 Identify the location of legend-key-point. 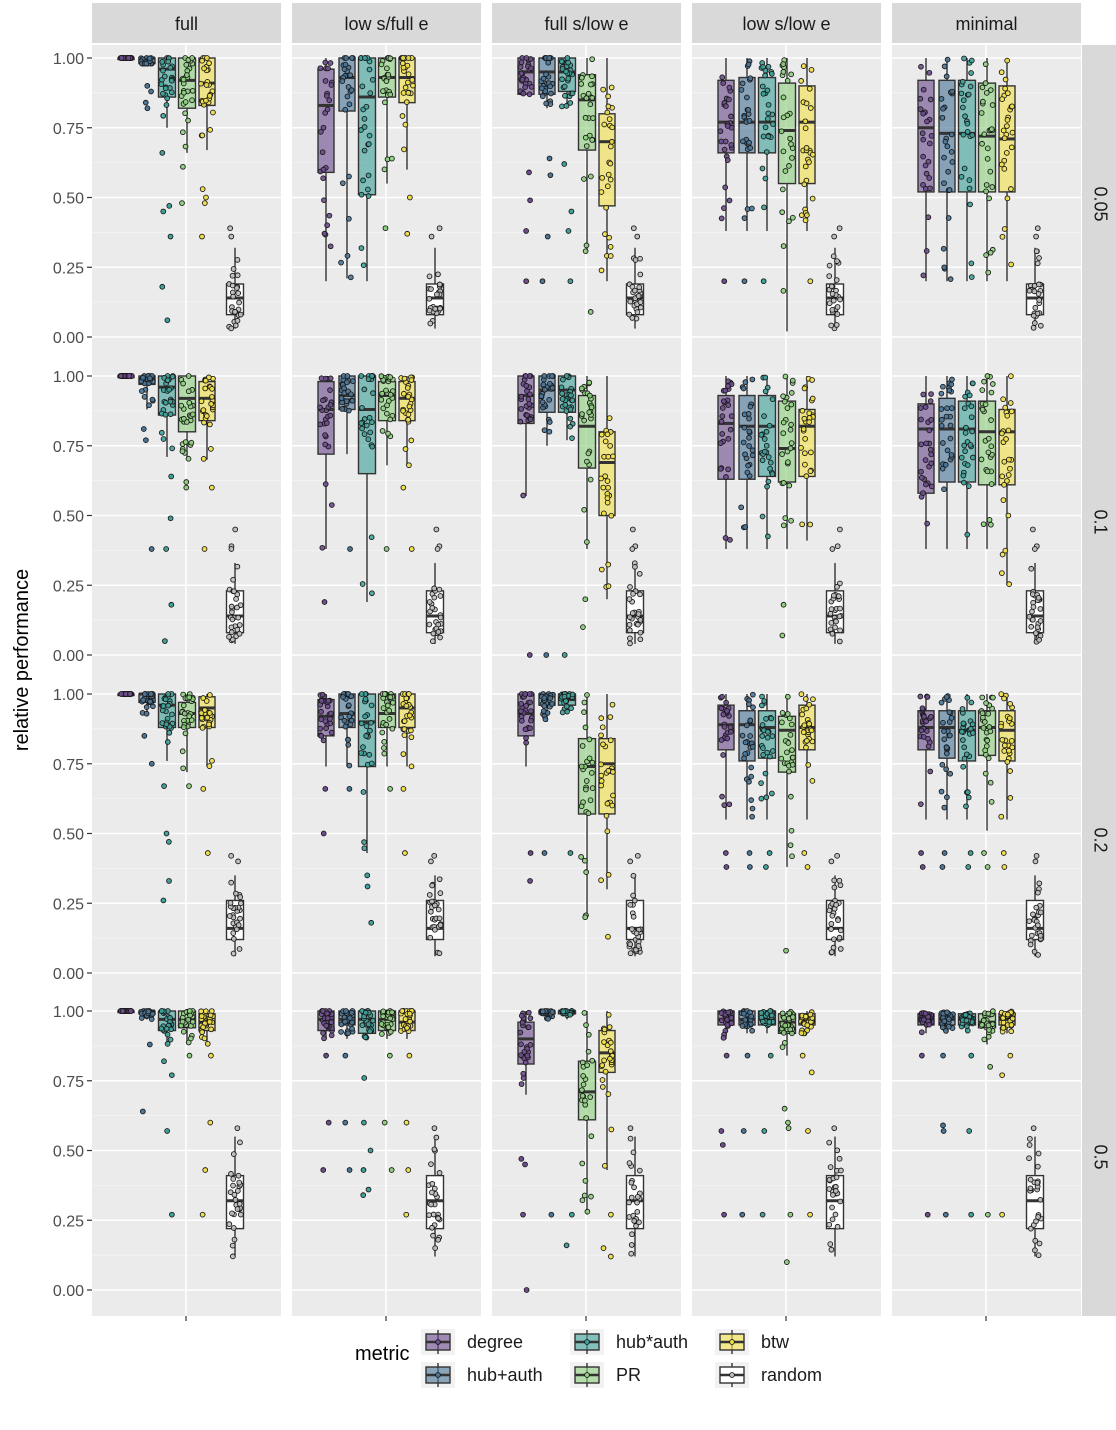
(587, 1375).